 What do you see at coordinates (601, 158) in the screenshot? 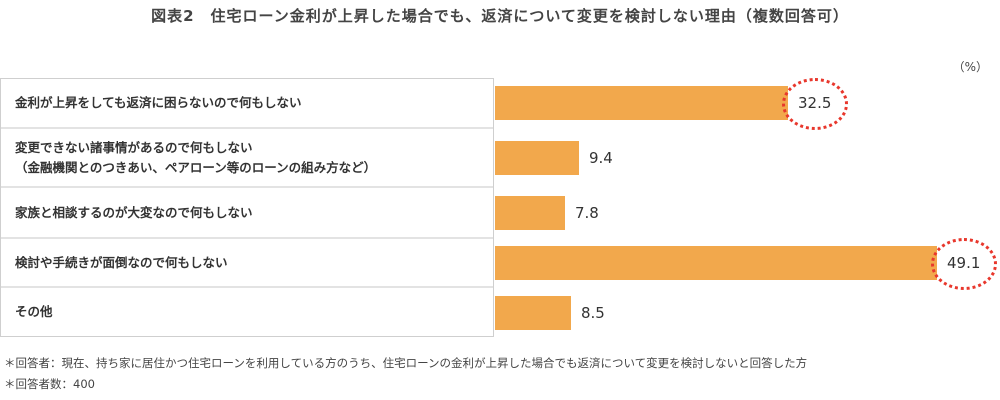
I see `value-label: 9.4` at bounding box center [601, 158].